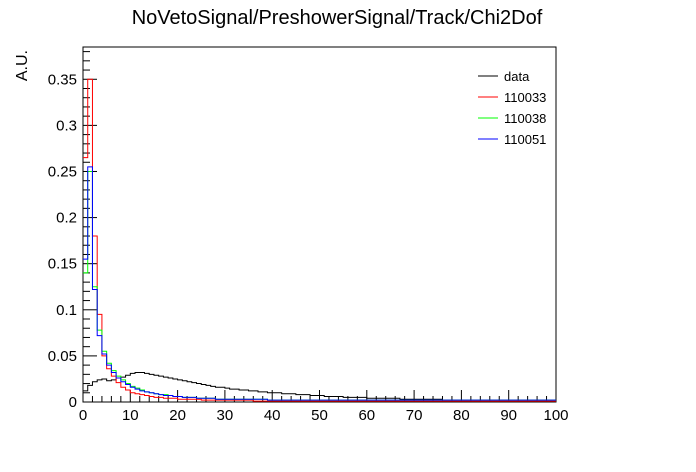 This screenshot has width=696, height=472. I want to click on x-tick-label: 70, so click(414, 415).